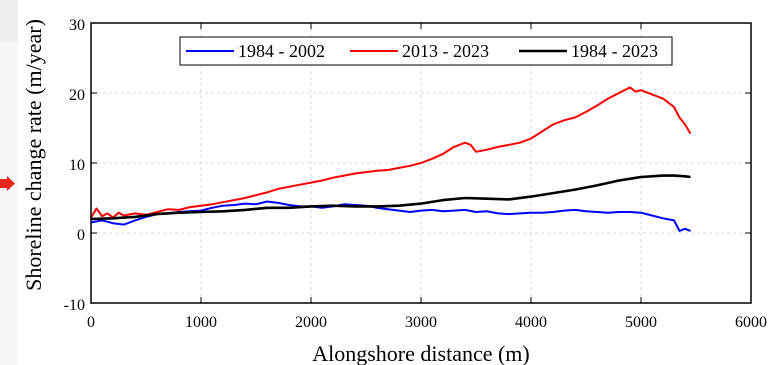  What do you see at coordinates (531, 322) in the screenshot?
I see `x-tick-label: 4000` at bounding box center [531, 322].